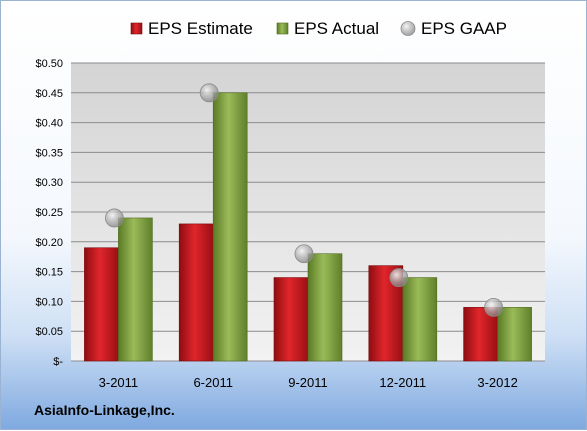  What do you see at coordinates (104, 410) in the screenshot?
I see `company-name: AsiaInfo-Linkage,Inc.` at bounding box center [104, 410].